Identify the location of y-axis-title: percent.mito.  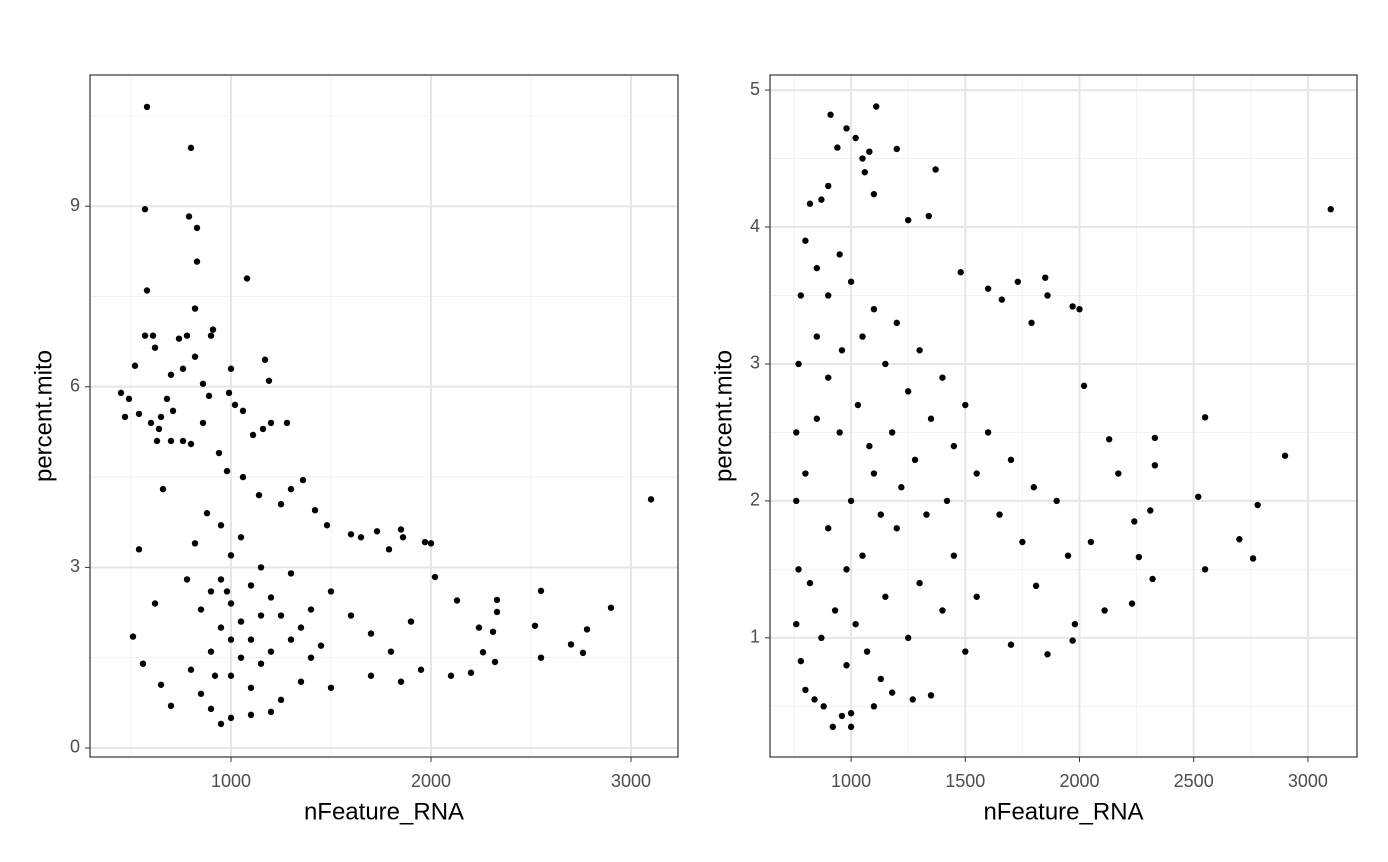
(43, 416).